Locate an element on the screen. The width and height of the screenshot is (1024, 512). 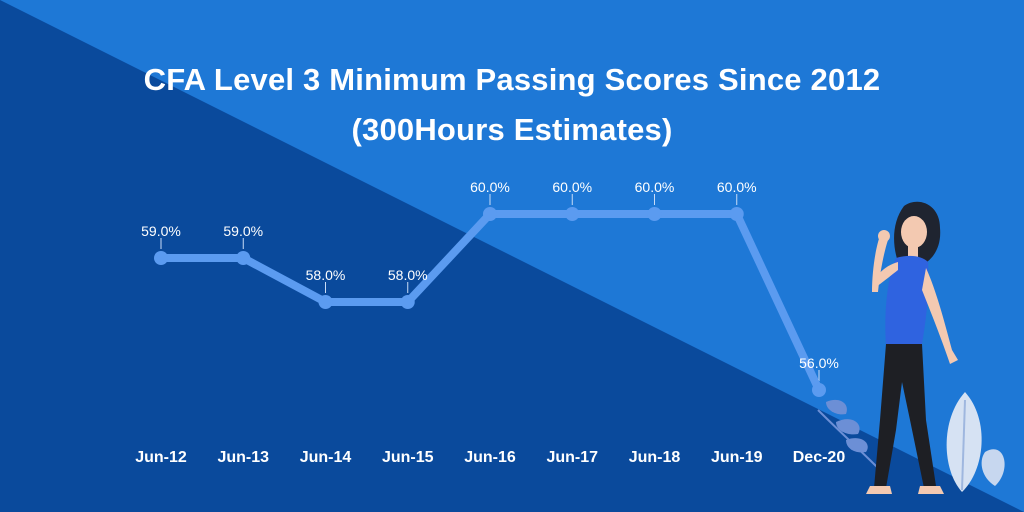
x-tick-label: Jun-15 is located at coordinates (408, 457).